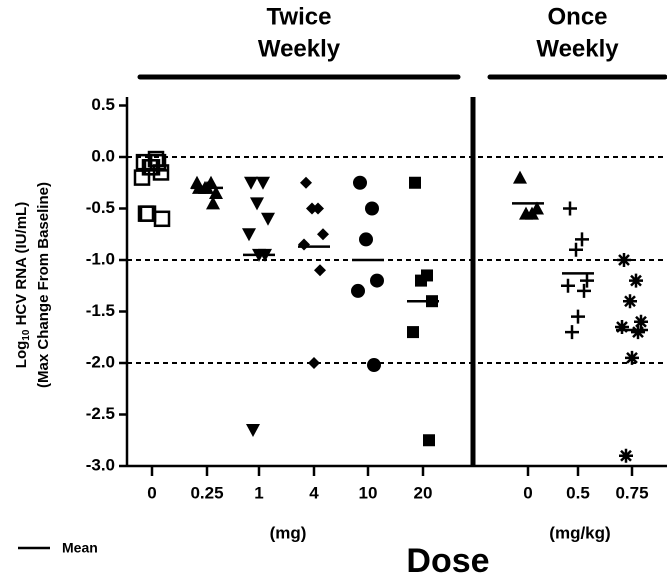 The image size is (667, 580). Describe the element at coordinates (577, 16) in the screenshot. I see `panel-title: Once` at that location.